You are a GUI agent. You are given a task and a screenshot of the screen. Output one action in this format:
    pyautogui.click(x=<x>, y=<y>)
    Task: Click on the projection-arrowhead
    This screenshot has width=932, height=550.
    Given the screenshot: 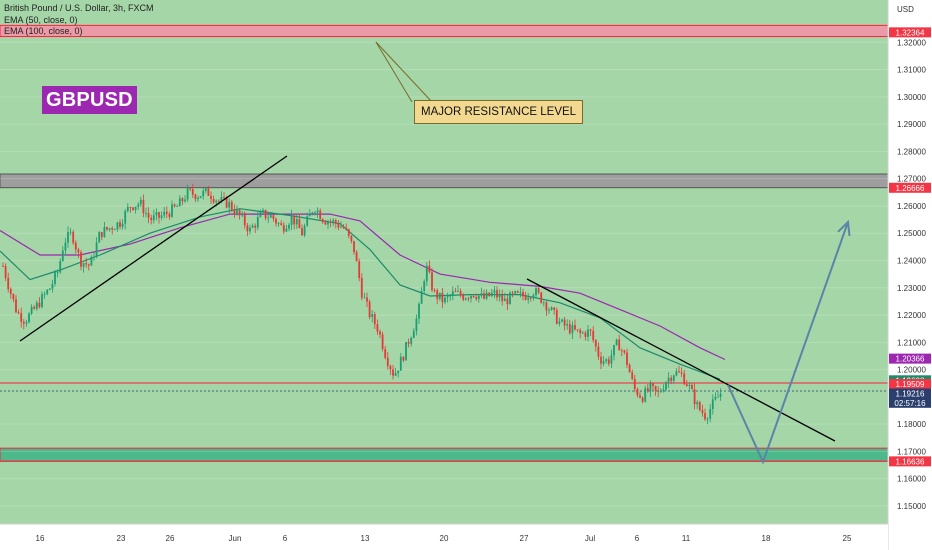 What is the action you would take?
    pyautogui.click(x=844, y=228)
    